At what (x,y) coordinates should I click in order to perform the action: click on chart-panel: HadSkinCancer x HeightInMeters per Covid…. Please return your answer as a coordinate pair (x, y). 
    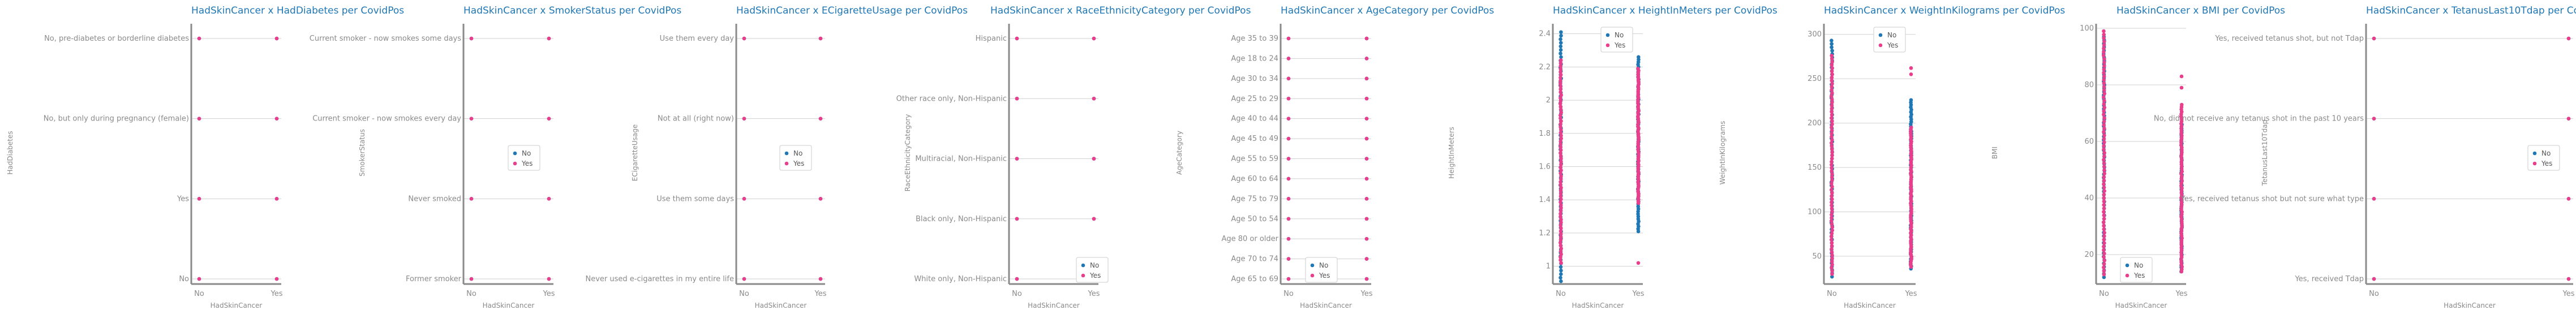
    Looking at the image, I should click on (1613, 157).